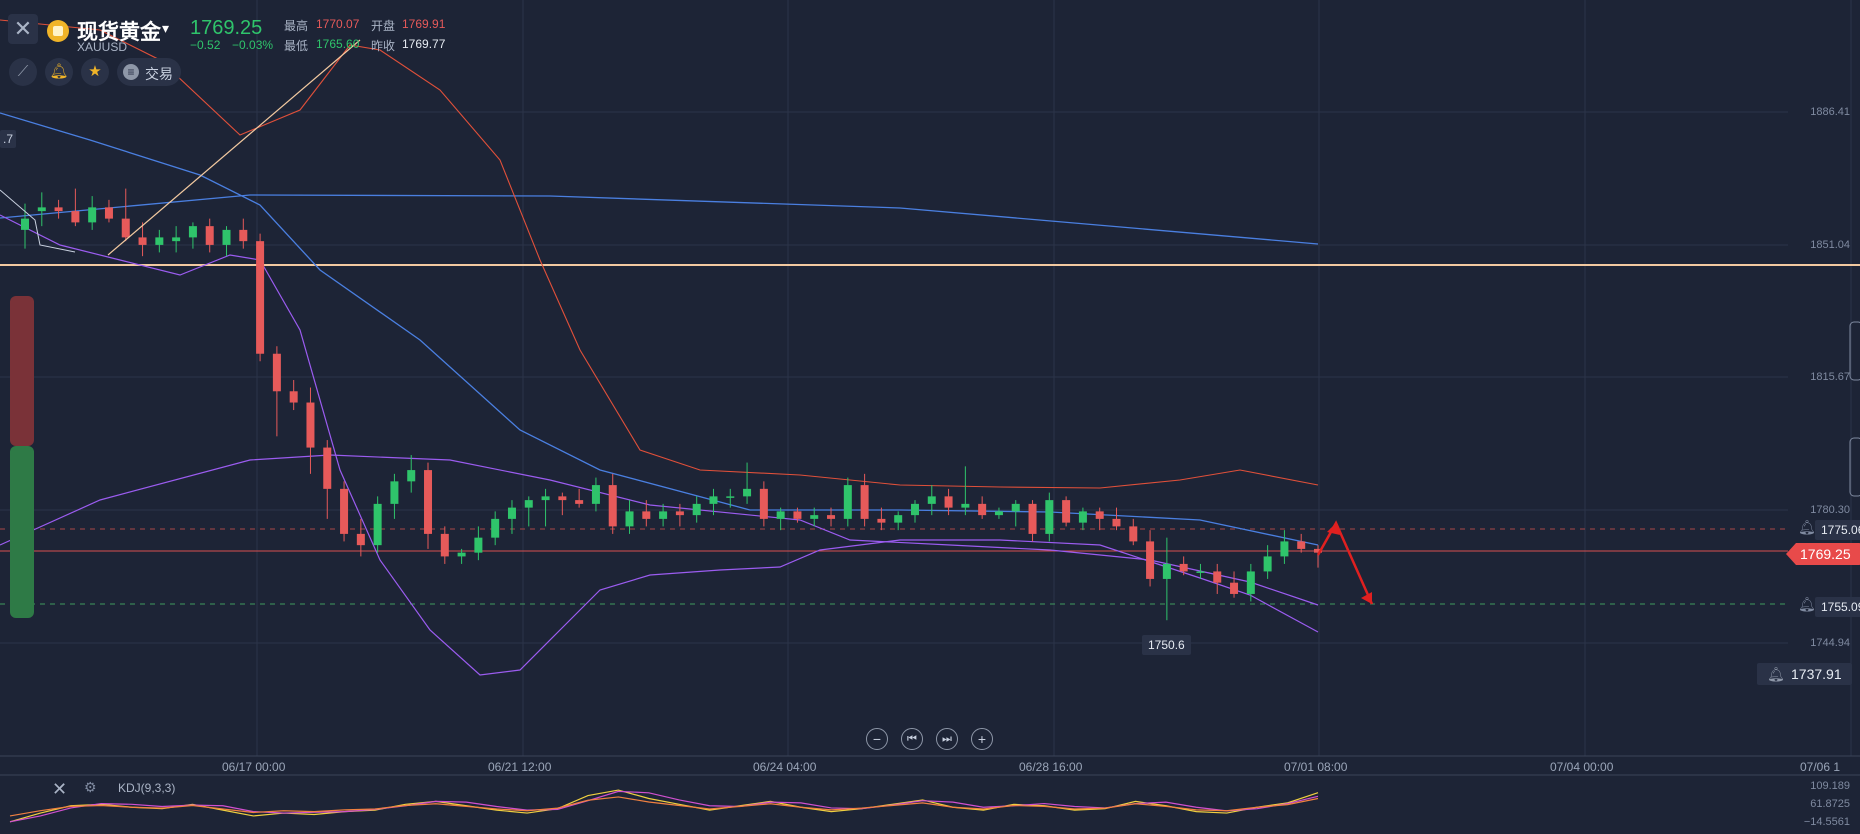 Image resolution: width=1860 pixels, height=834 pixels. What do you see at coordinates (1837, 530) in the screenshot?
I see `alert-high-tag: 1775.06` at bounding box center [1837, 530].